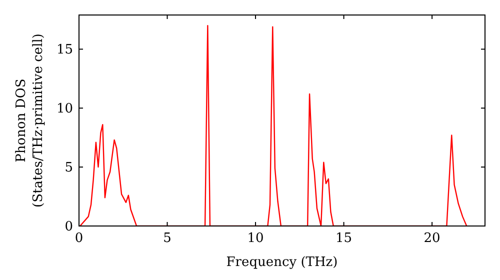 Image resolution: width=500 pixels, height=280 pixels. Describe the element at coordinates (167, 238) in the screenshot. I see `x-tick-label: 5` at that location.